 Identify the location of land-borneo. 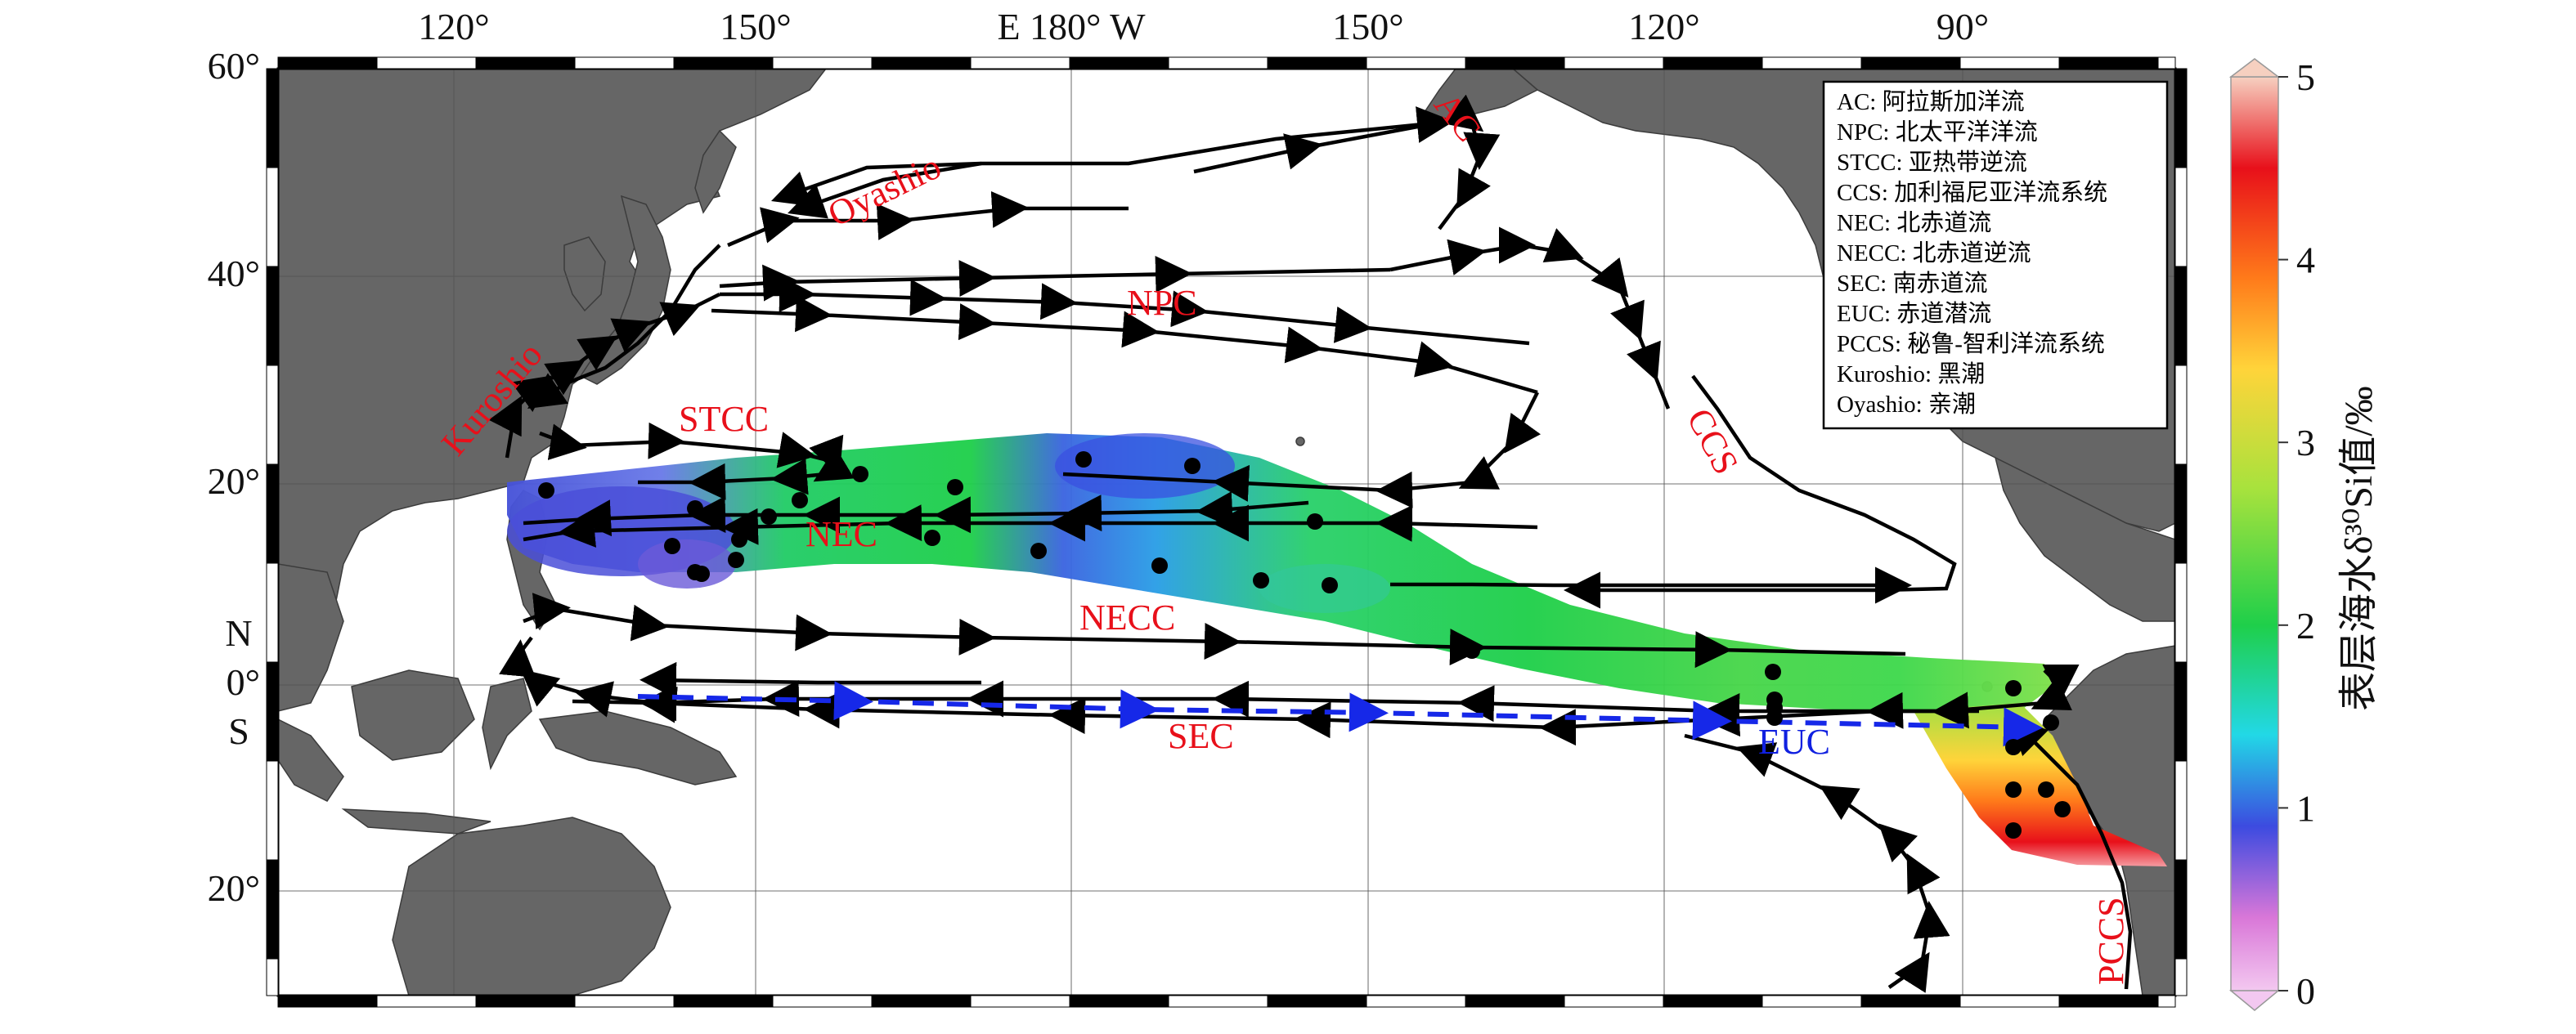
(413, 715).